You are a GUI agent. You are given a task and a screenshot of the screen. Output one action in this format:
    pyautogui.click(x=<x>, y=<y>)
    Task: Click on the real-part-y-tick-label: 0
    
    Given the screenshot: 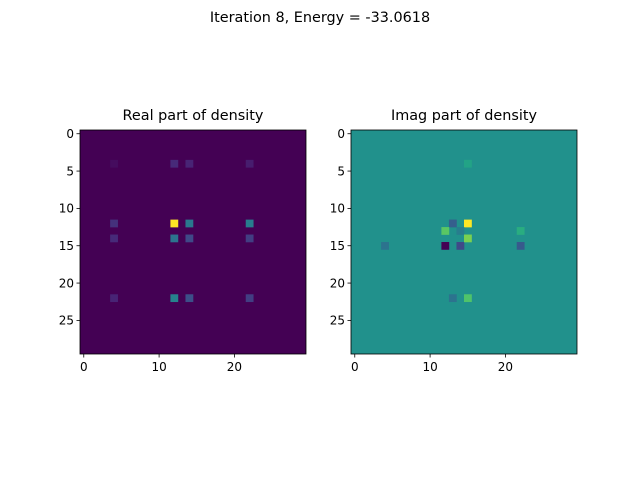 What is the action you would take?
    pyautogui.click(x=70, y=134)
    